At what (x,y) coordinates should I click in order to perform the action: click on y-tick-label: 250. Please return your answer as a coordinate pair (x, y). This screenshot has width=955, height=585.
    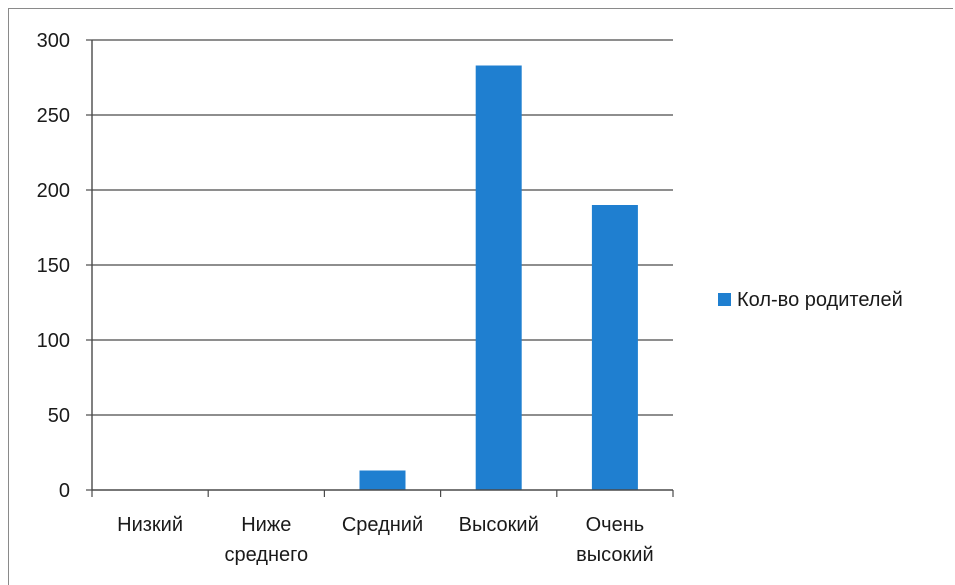
    Looking at the image, I should click on (53, 116).